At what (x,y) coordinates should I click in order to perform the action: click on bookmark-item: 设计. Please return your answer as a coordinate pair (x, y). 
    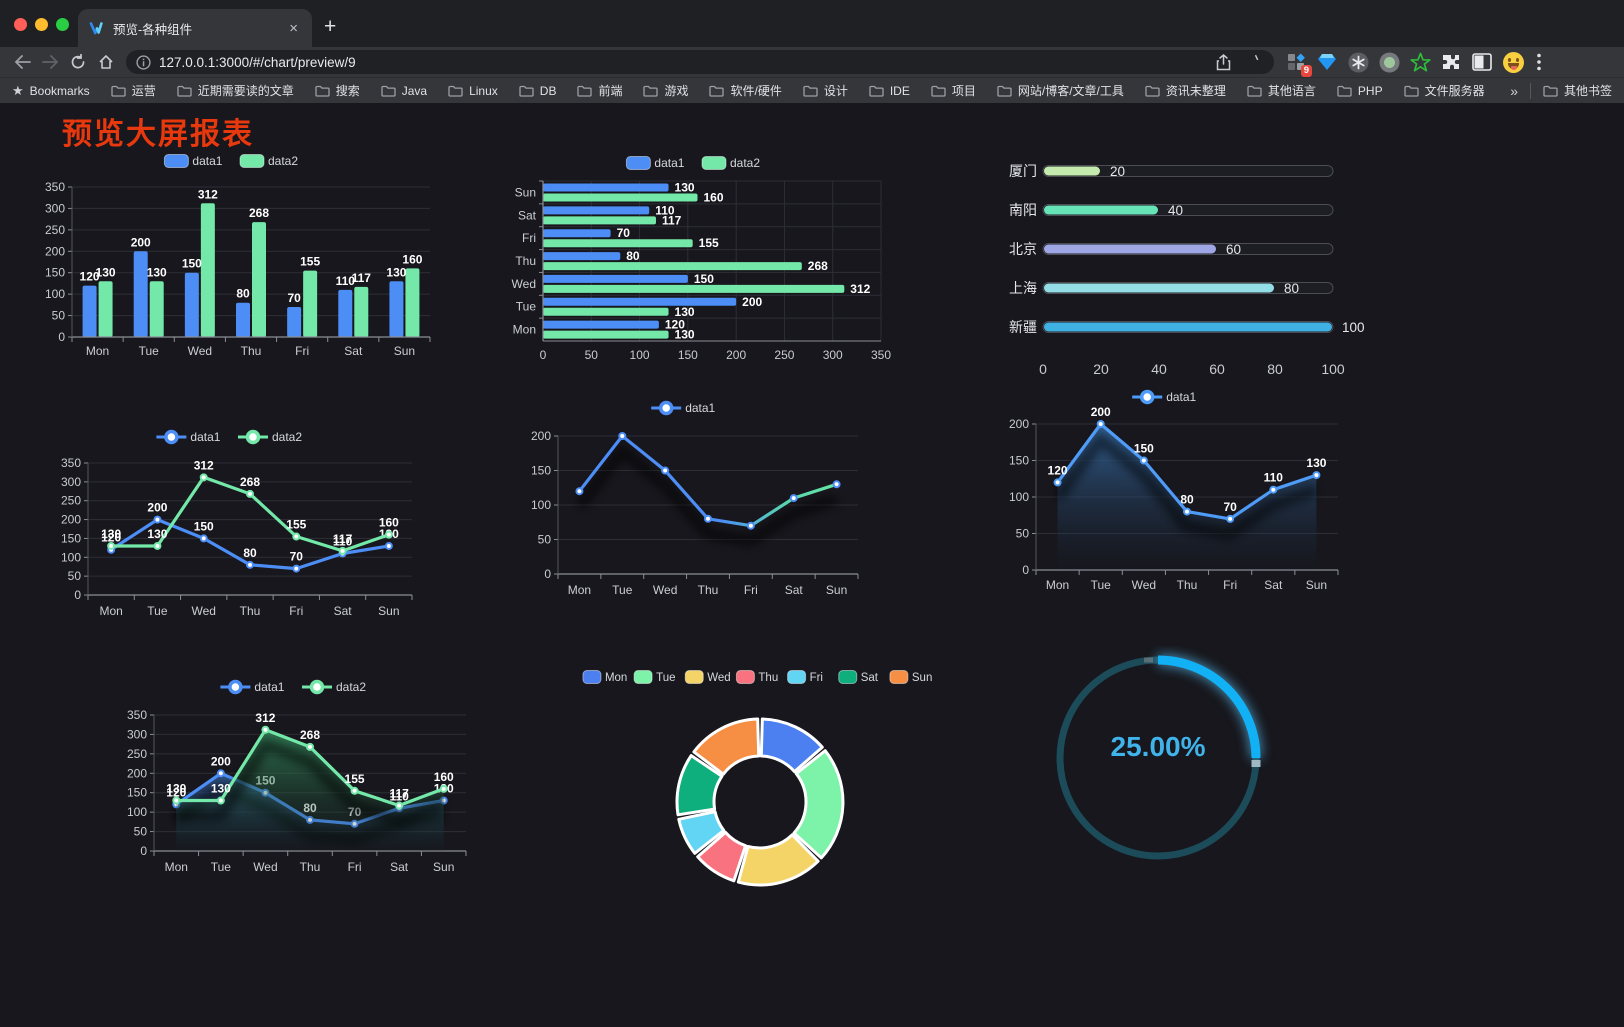
    Looking at the image, I should click on (825, 90).